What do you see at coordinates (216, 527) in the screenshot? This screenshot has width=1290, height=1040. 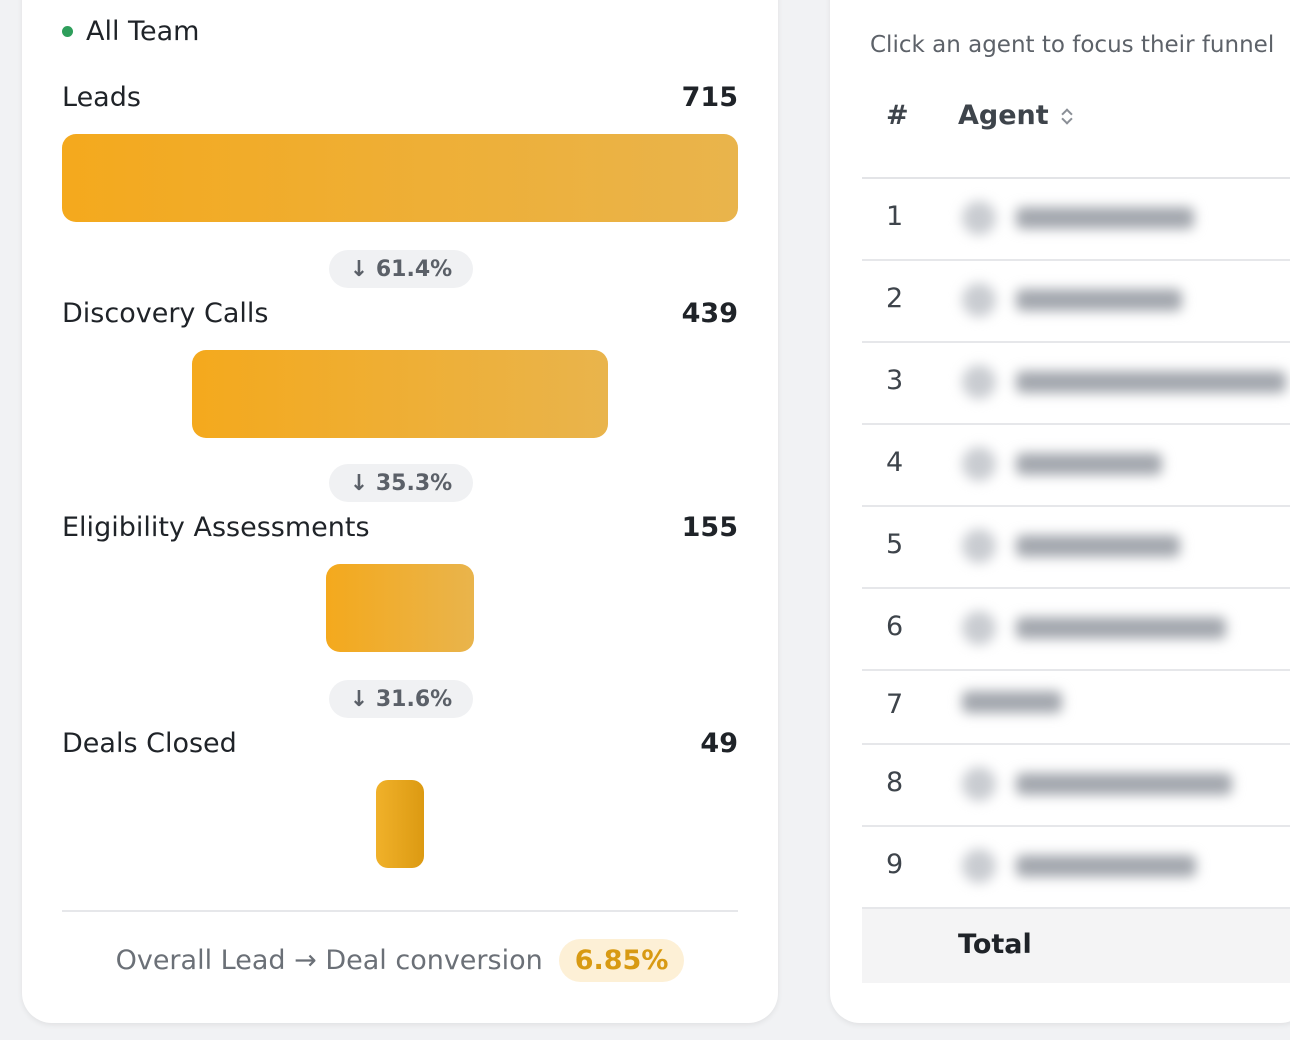 I see `stage-name-eligibility-assessments: Eligibility Assessments` at bounding box center [216, 527].